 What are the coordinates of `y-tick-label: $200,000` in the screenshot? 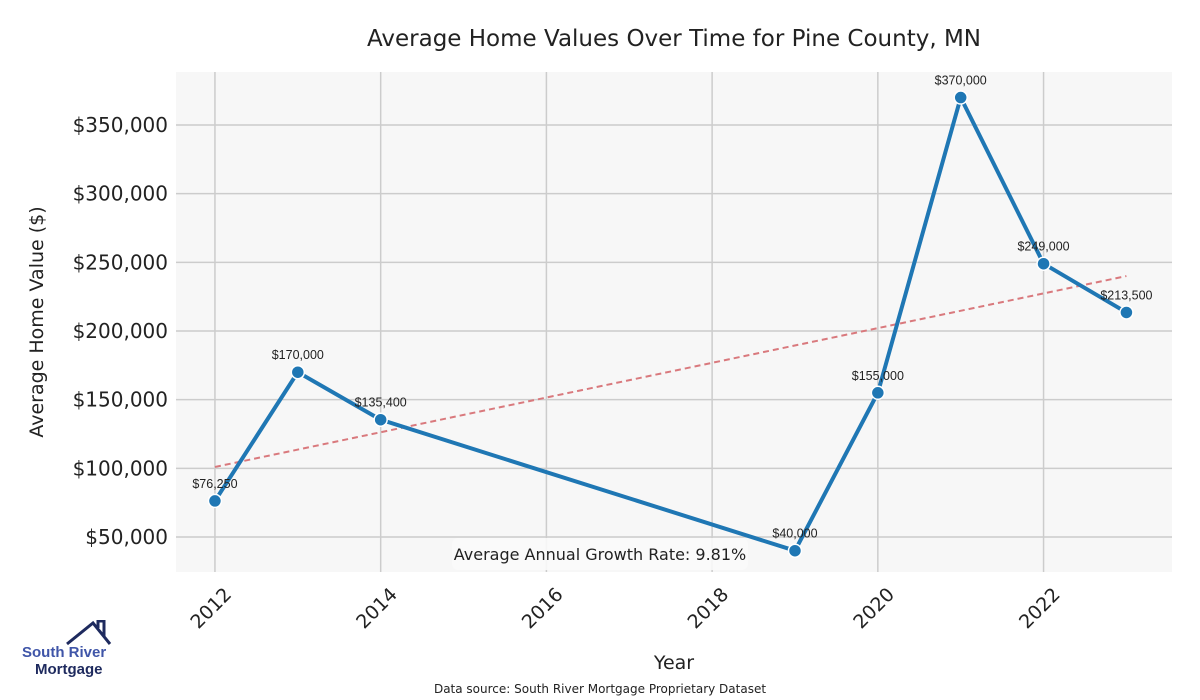 It's located at (120, 331).